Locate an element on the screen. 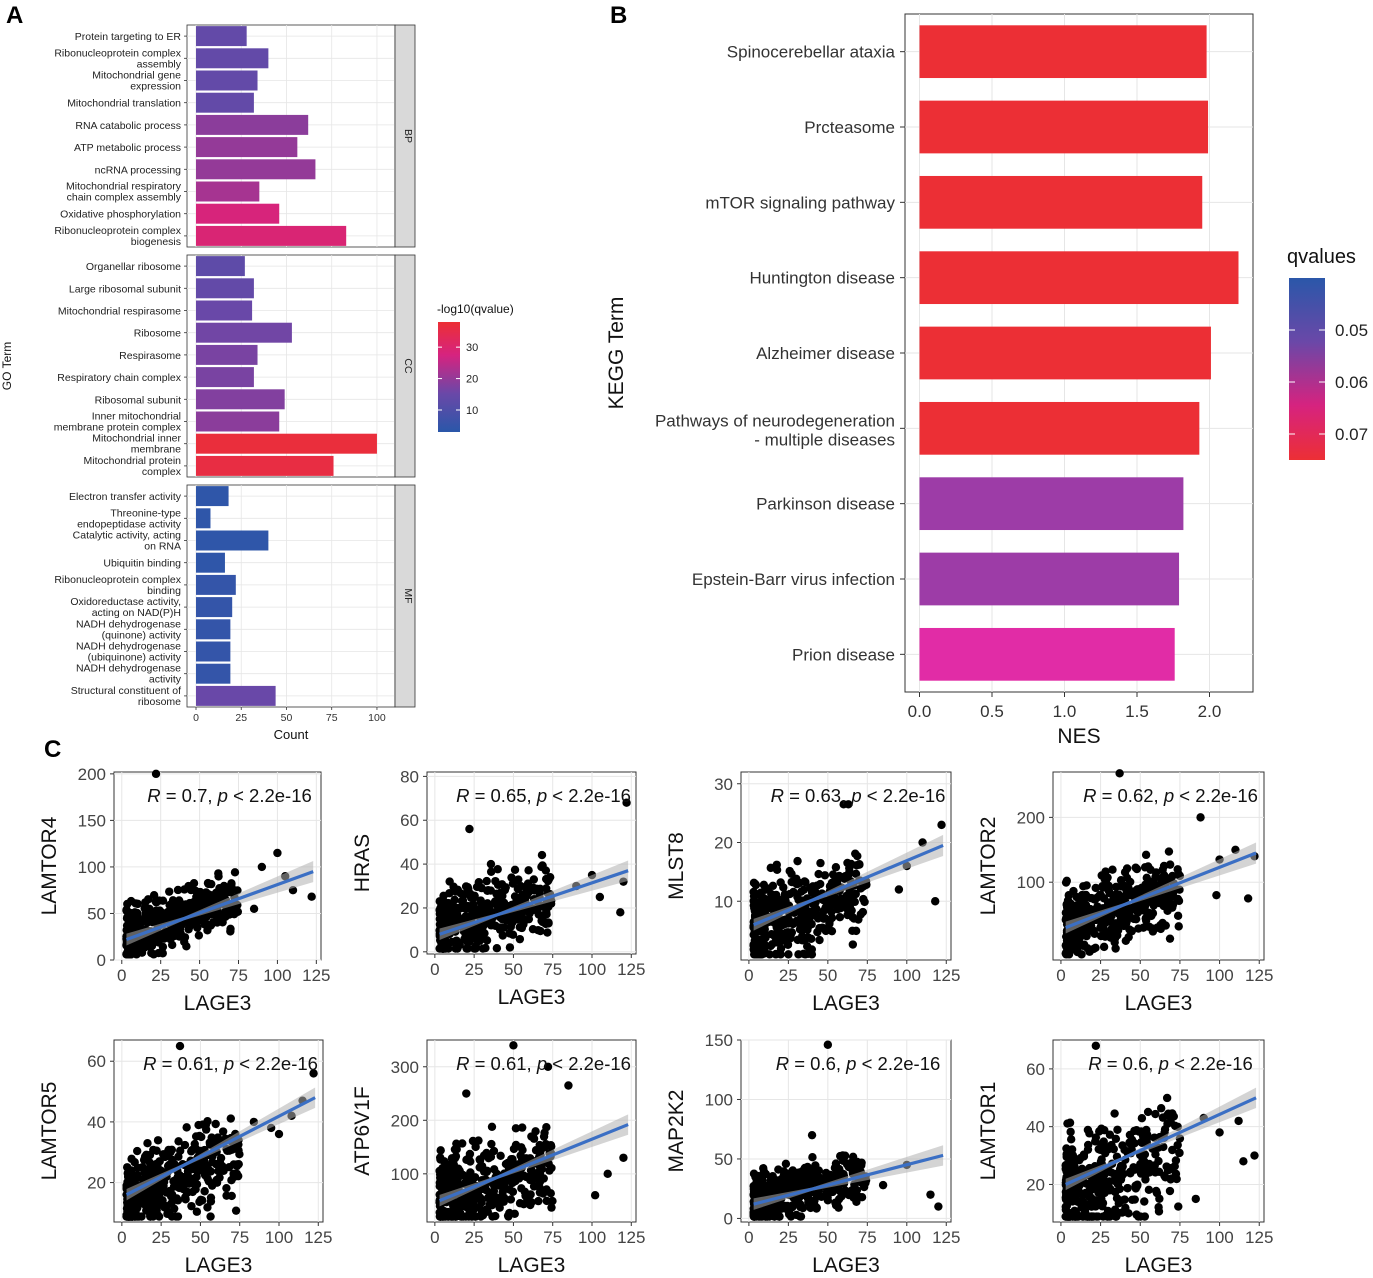 The image size is (1373, 1278). regression-line is located at coordinates (534, 902).